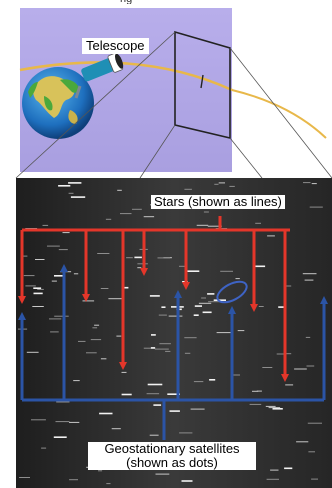  Describe the element at coordinates (126, 2) in the screenshot. I see `top-cutoff-text: ng` at that location.